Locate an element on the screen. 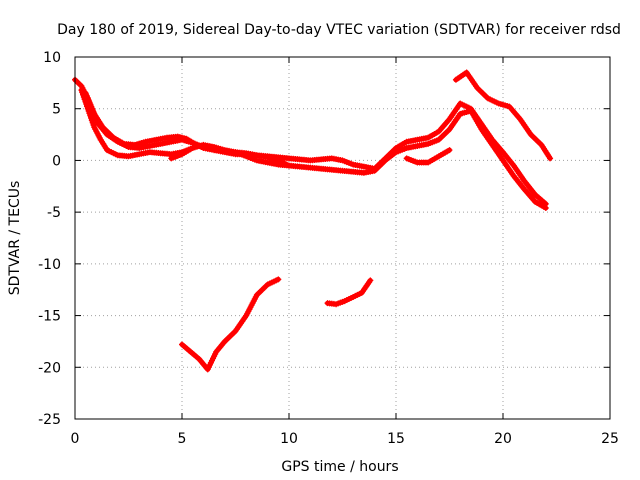 The height and width of the screenshot is (480, 640). y-tick-label: -10 is located at coordinates (49, 265).